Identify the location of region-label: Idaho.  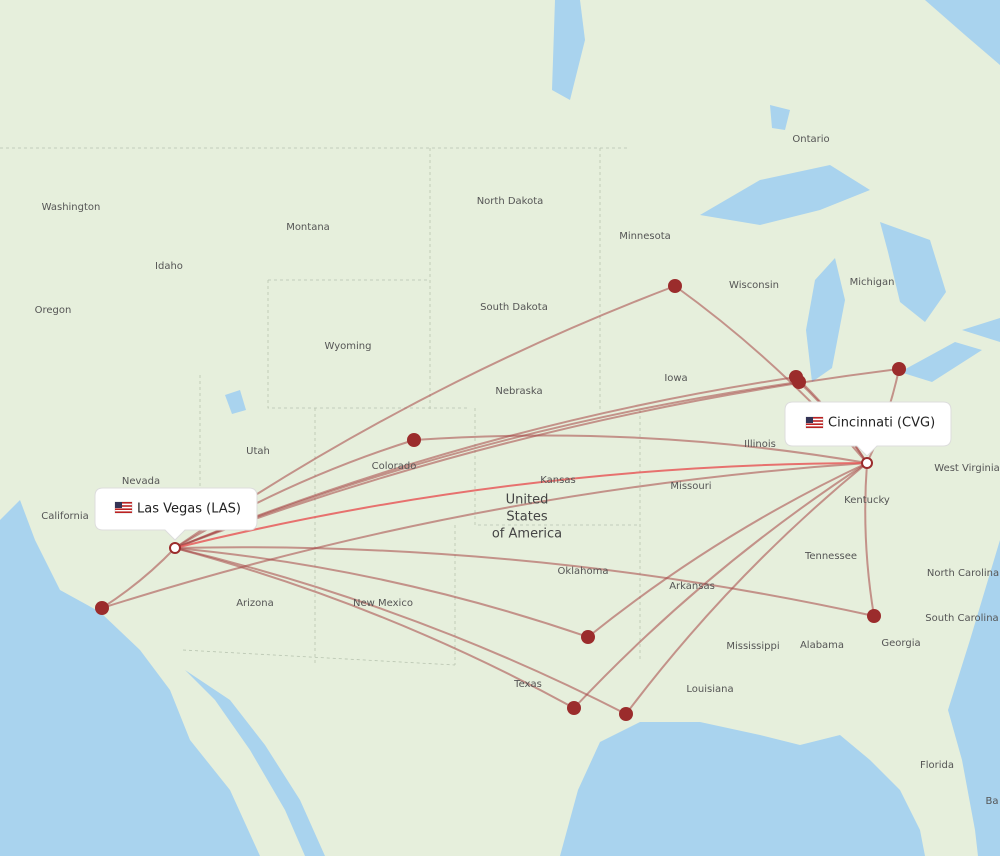
(169, 266).